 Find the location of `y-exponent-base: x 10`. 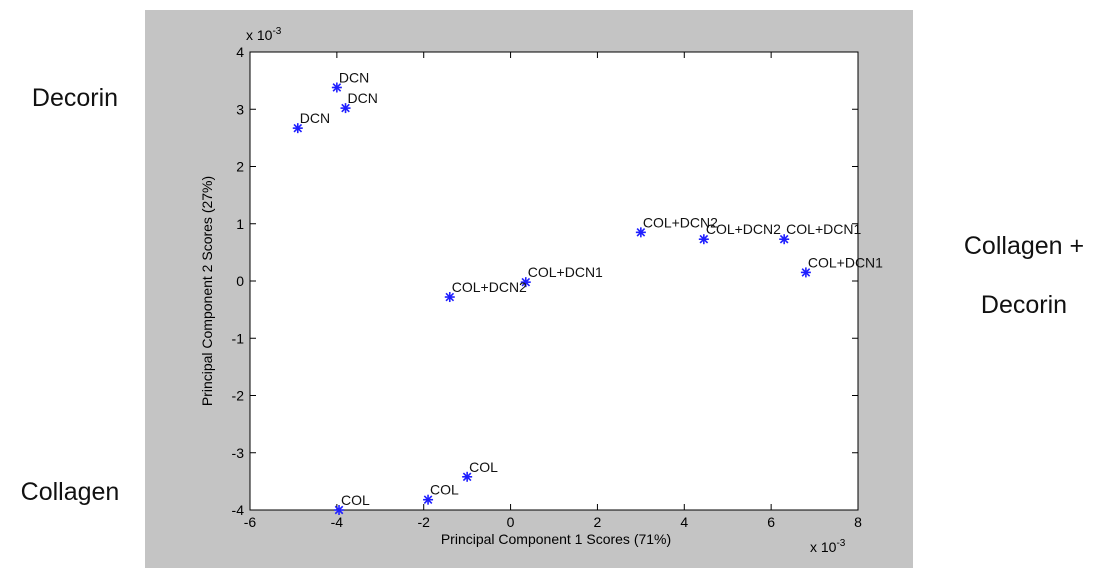

y-exponent-base: x 10 is located at coordinates (259, 35).